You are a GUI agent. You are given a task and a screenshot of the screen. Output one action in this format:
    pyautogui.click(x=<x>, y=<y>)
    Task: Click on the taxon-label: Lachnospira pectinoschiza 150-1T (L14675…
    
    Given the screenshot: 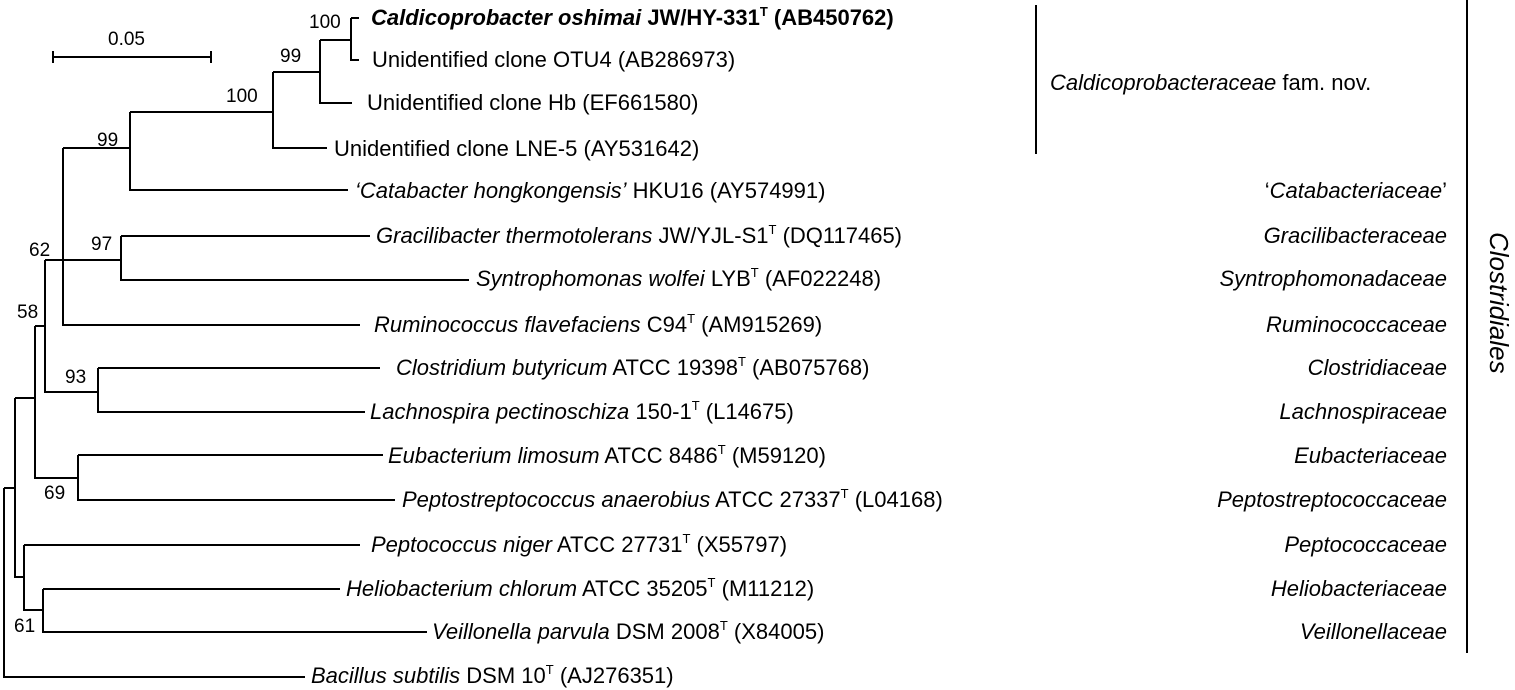 What is the action you would take?
    pyautogui.click(x=582, y=411)
    